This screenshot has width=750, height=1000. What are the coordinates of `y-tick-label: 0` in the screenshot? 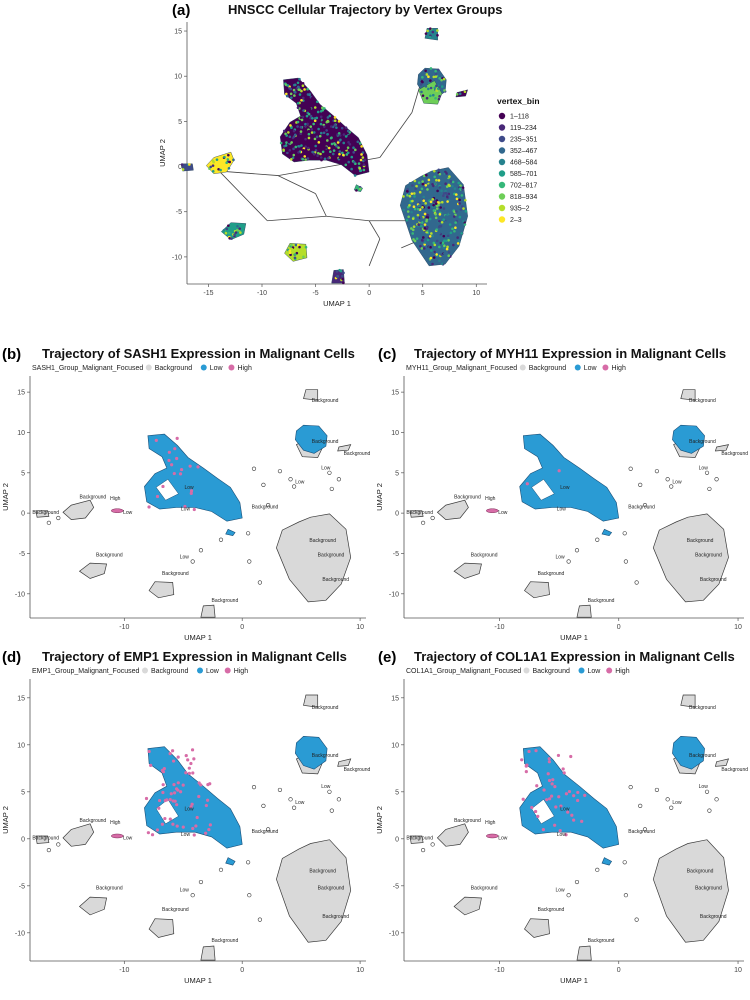 It's located at (180, 167).